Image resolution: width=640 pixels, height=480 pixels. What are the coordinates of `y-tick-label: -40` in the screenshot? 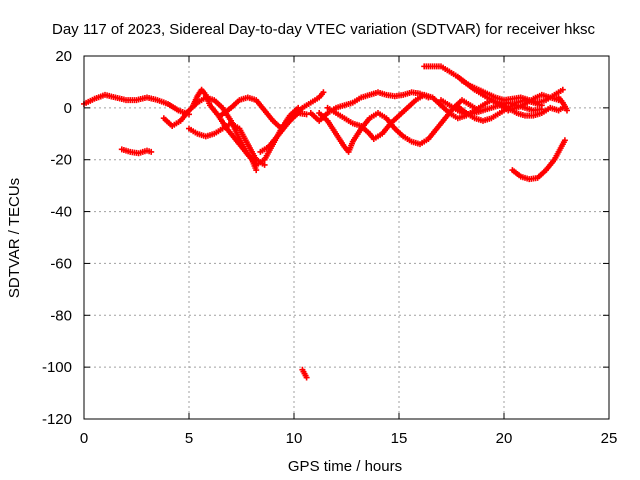 It's located at (61, 212).